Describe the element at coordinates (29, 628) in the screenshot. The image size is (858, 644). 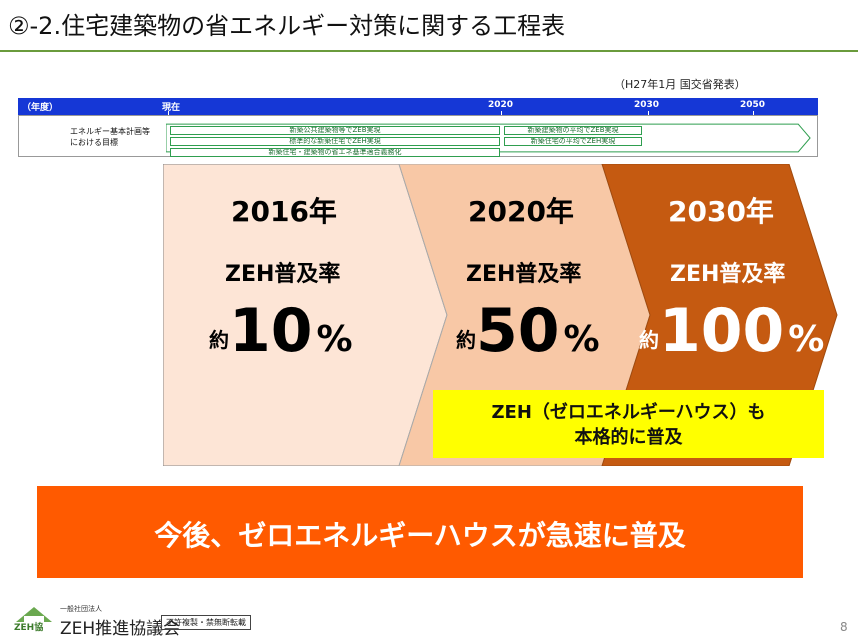
I see `logo-badge: ZEH協` at that location.